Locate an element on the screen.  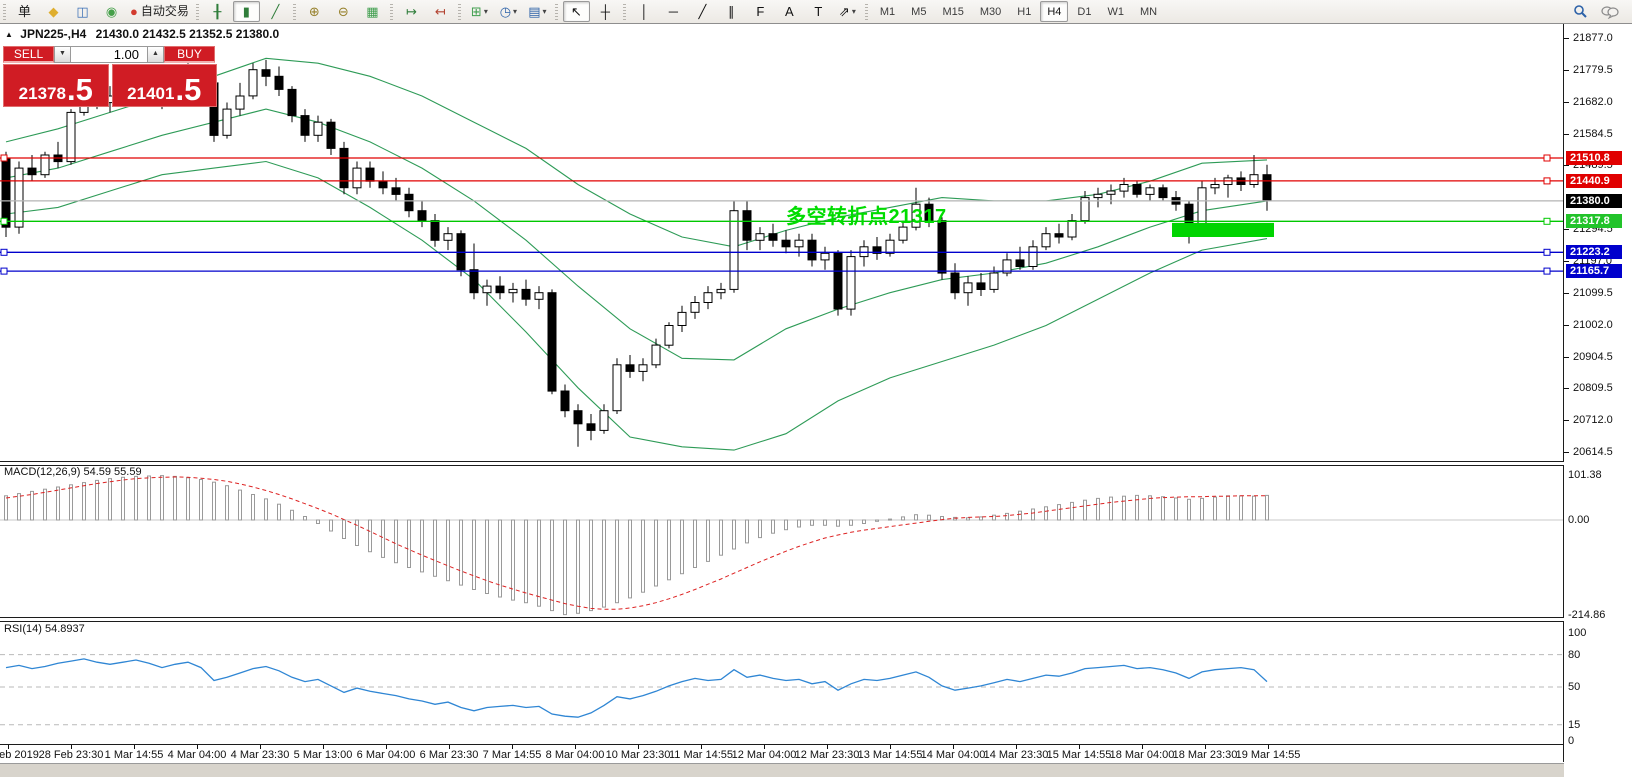
new-chart-glyph: ⊞ is located at coordinates (476, 11).